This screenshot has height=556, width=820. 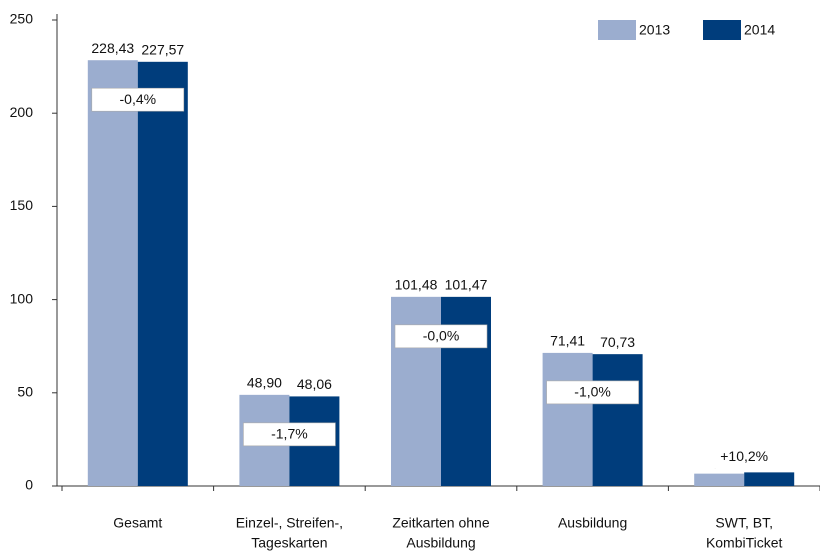 I want to click on y-tick-label: 150, so click(x=22, y=205).